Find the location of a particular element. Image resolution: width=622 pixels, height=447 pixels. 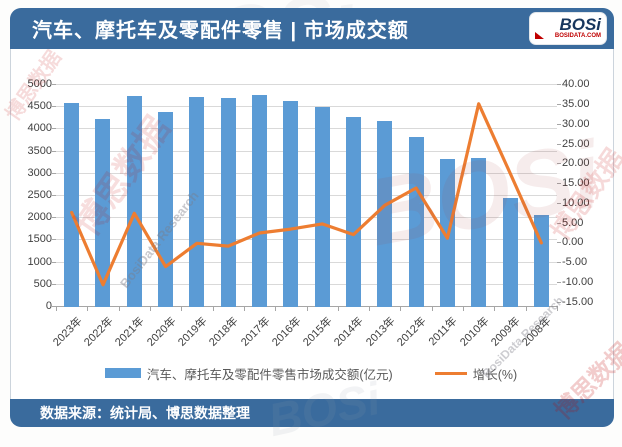

bar-2022年 is located at coordinates (103, 212).